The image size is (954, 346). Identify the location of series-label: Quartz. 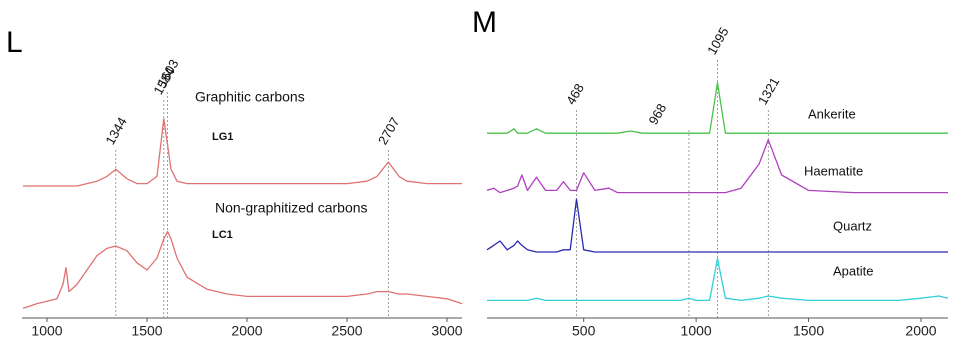
(852, 225).